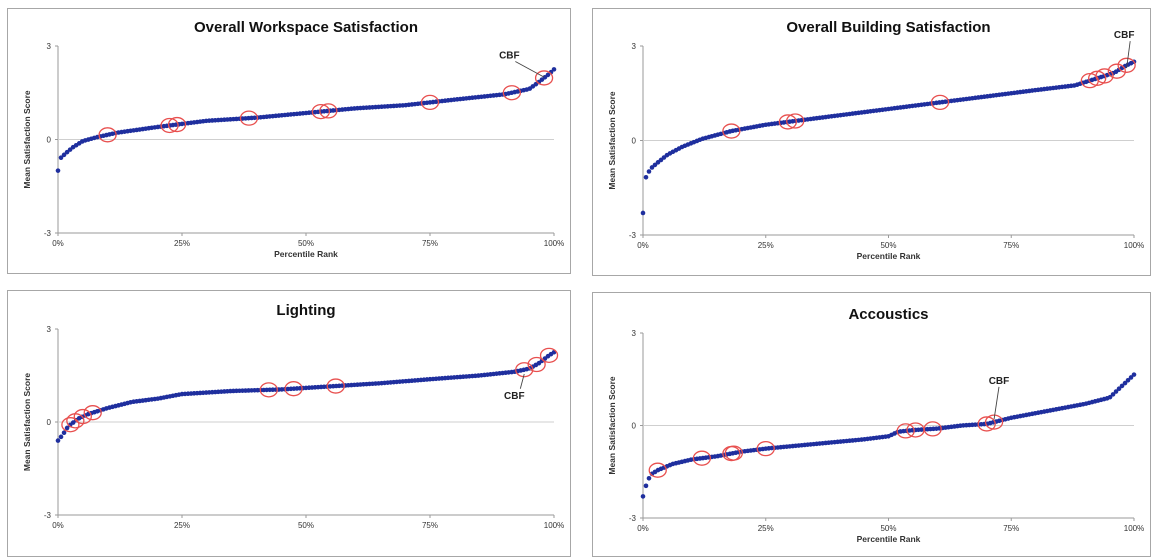 Image resolution: width=1157 pixels, height=559 pixels. What do you see at coordinates (305, 310) in the screenshot?
I see `chart-title: Lighting` at bounding box center [305, 310].